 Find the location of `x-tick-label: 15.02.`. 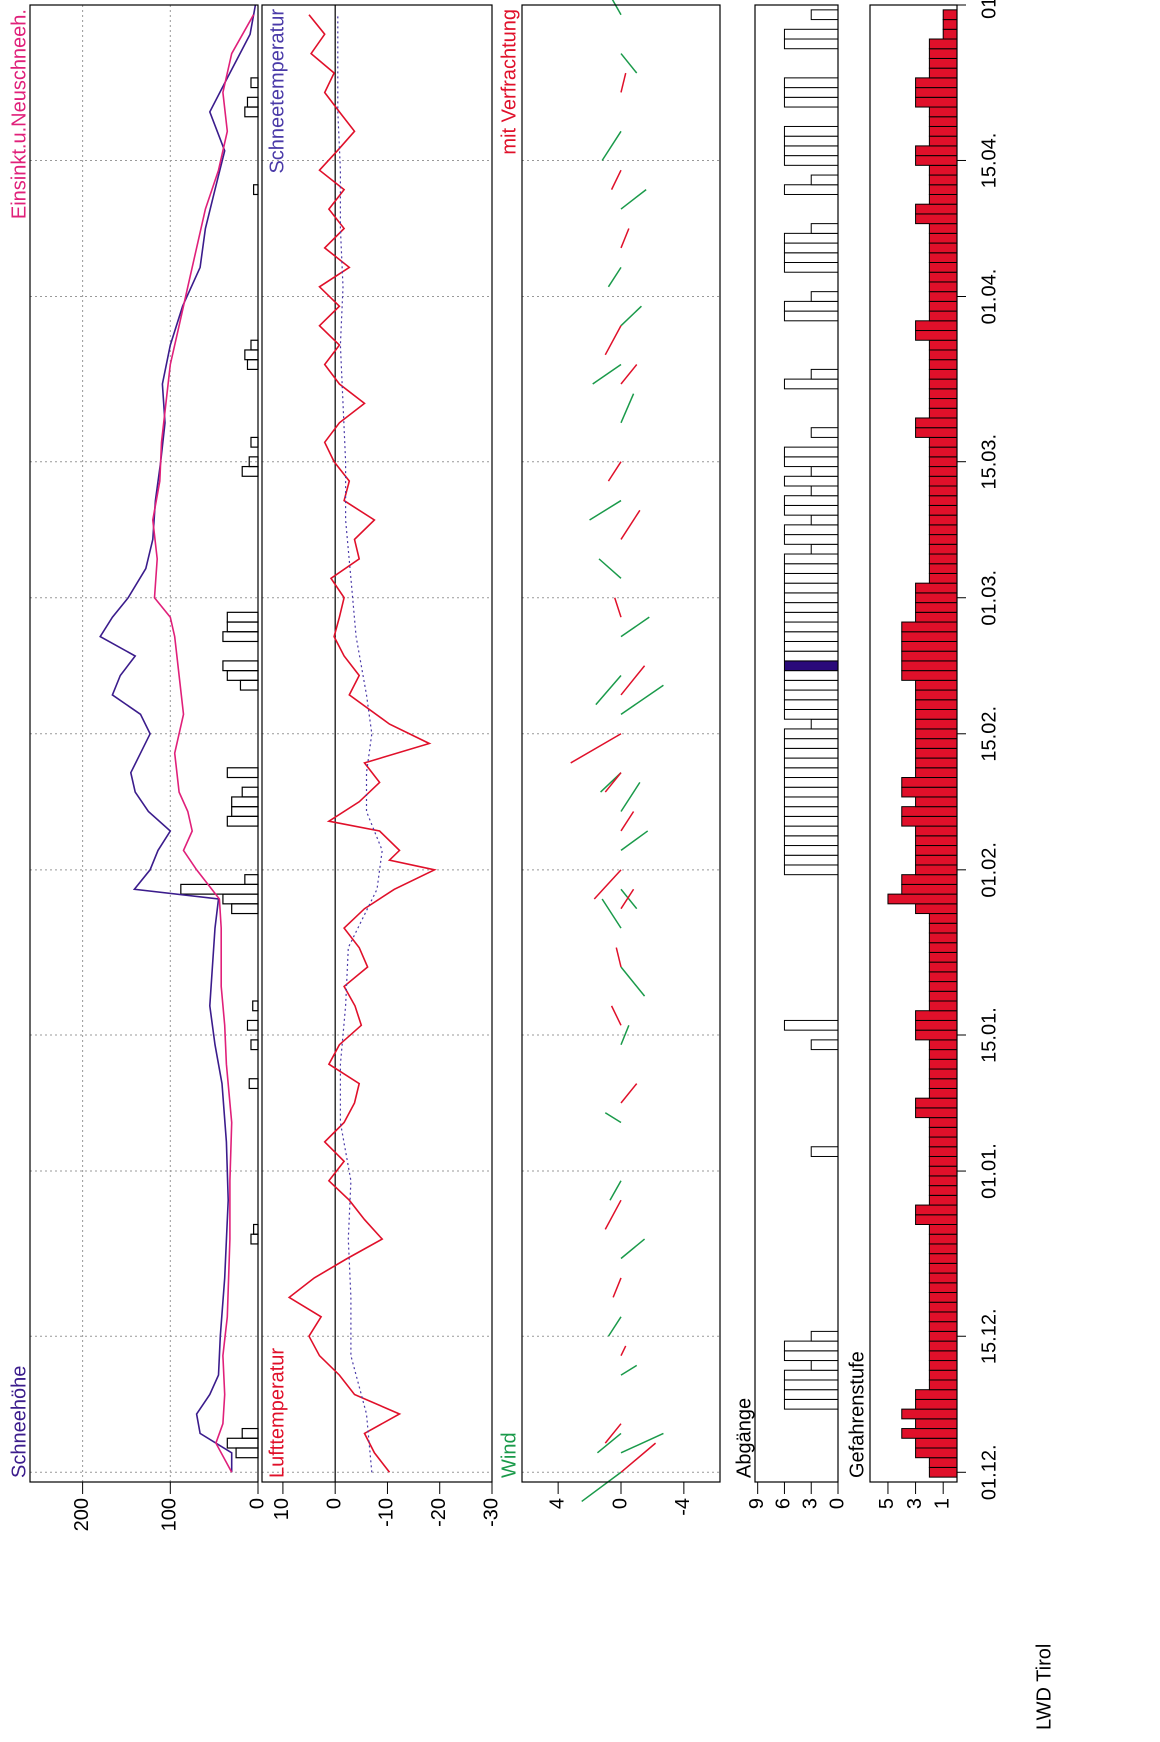

x-tick-label: 15.02. is located at coordinates (989, 734).